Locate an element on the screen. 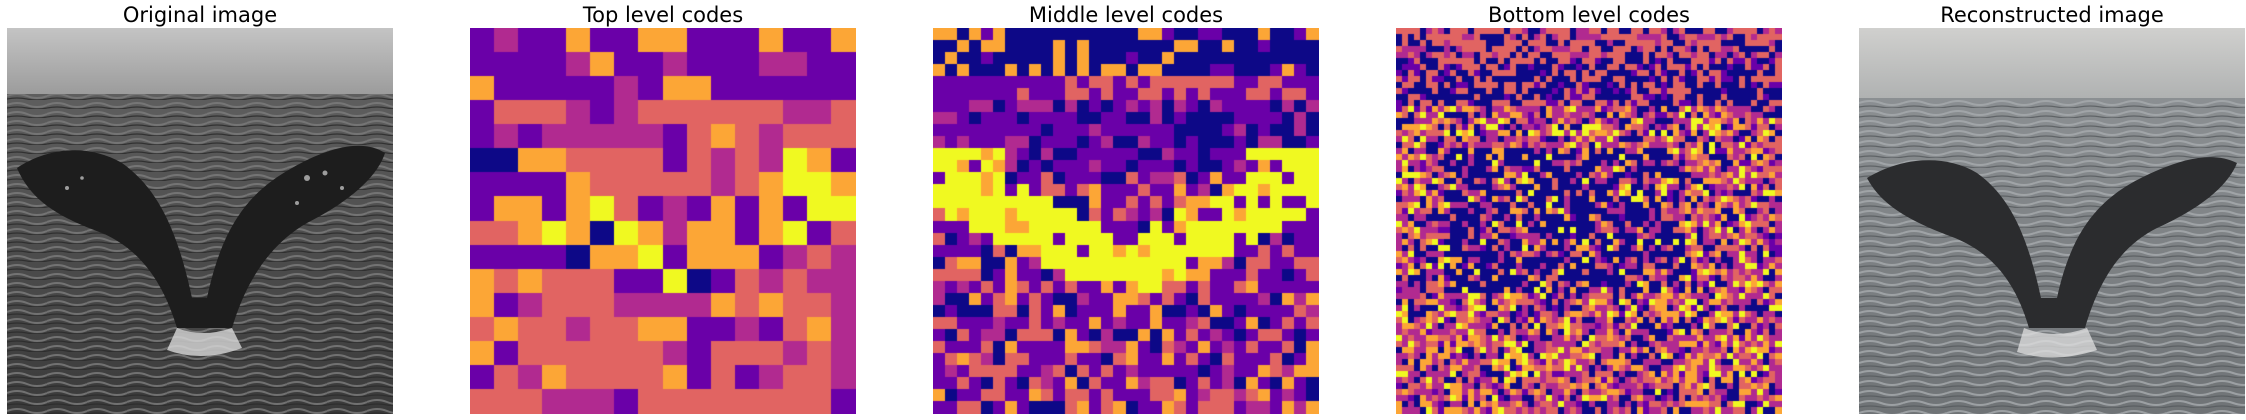  panel-title: Top level codes is located at coordinates (663, 15).